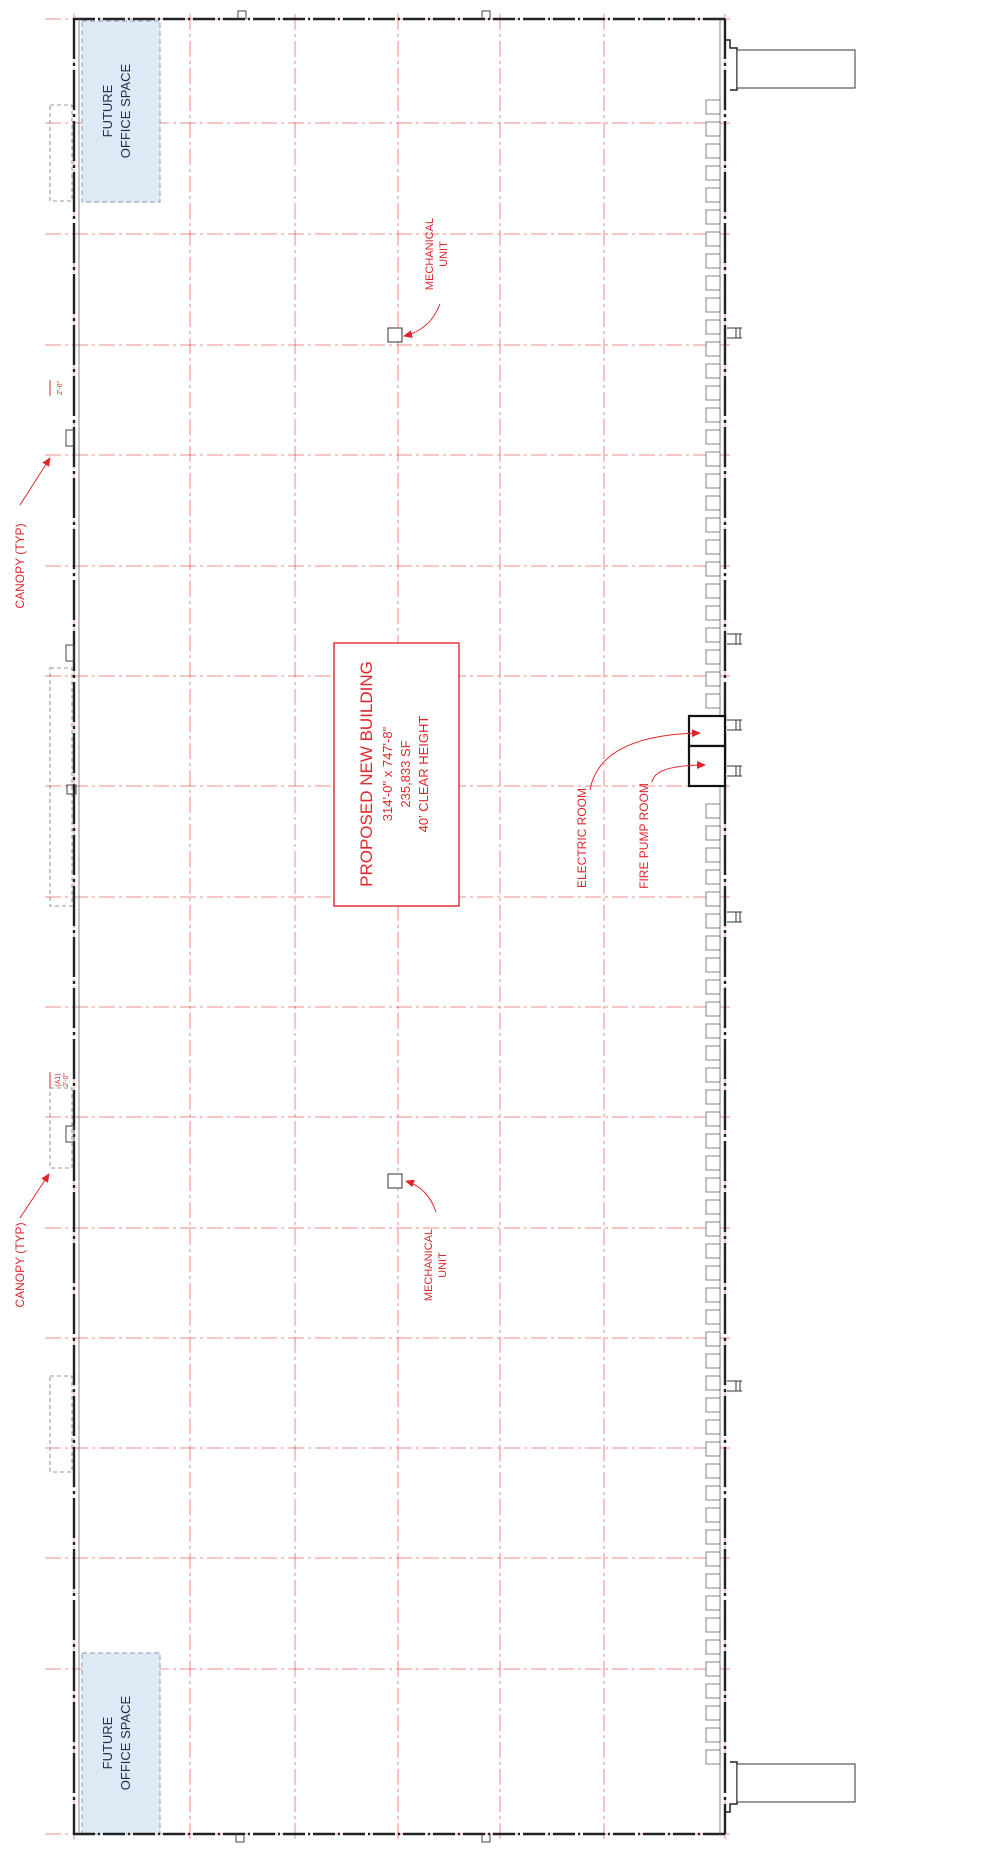  I want to click on mechanical-label-top-line2: UNIT, so click(444, 254).